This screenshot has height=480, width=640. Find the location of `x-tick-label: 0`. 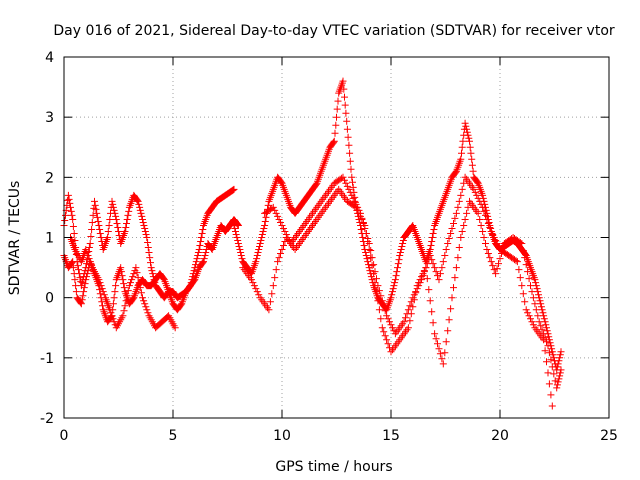

x-tick-label: 0 is located at coordinates (64, 436).